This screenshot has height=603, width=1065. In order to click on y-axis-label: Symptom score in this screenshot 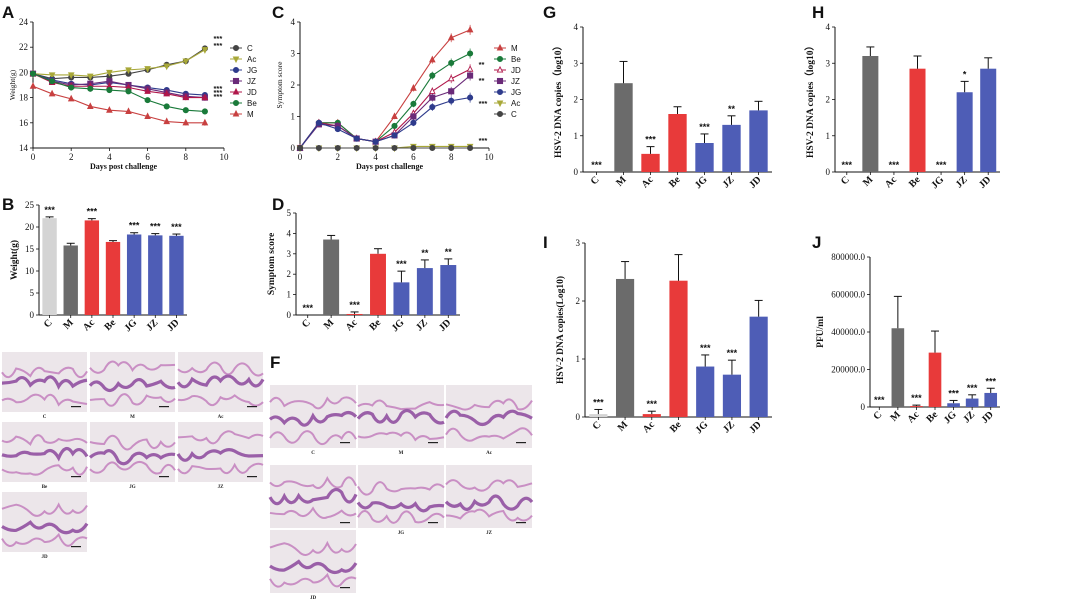, I will do `click(272, 264)`.